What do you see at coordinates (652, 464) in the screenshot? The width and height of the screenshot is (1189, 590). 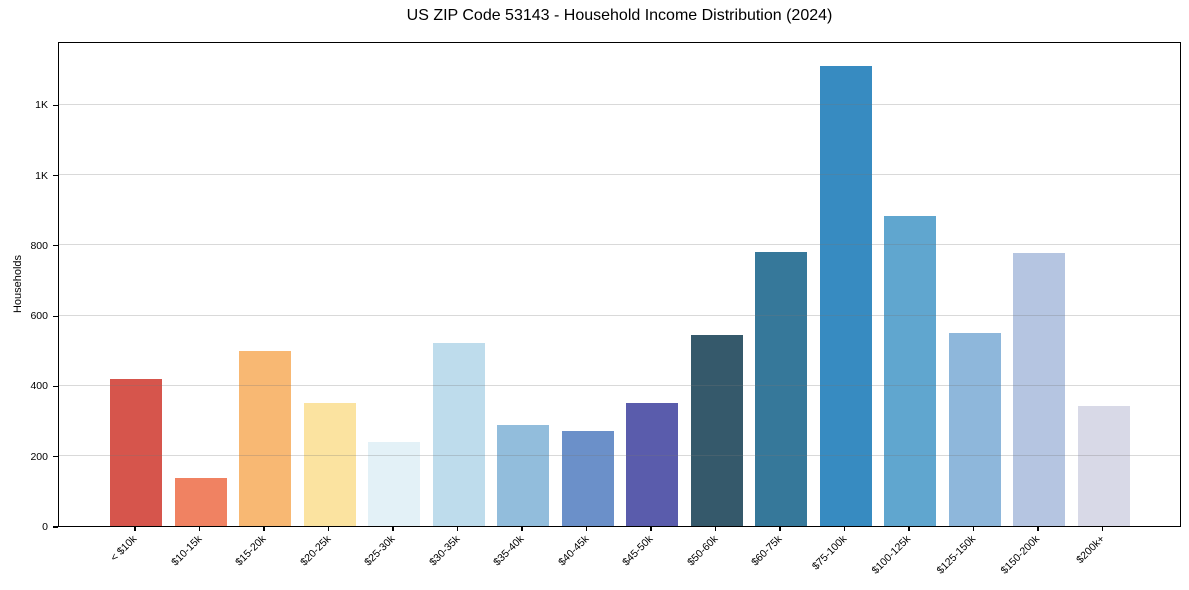 I see `bar-$45-50k` at bounding box center [652, 464].